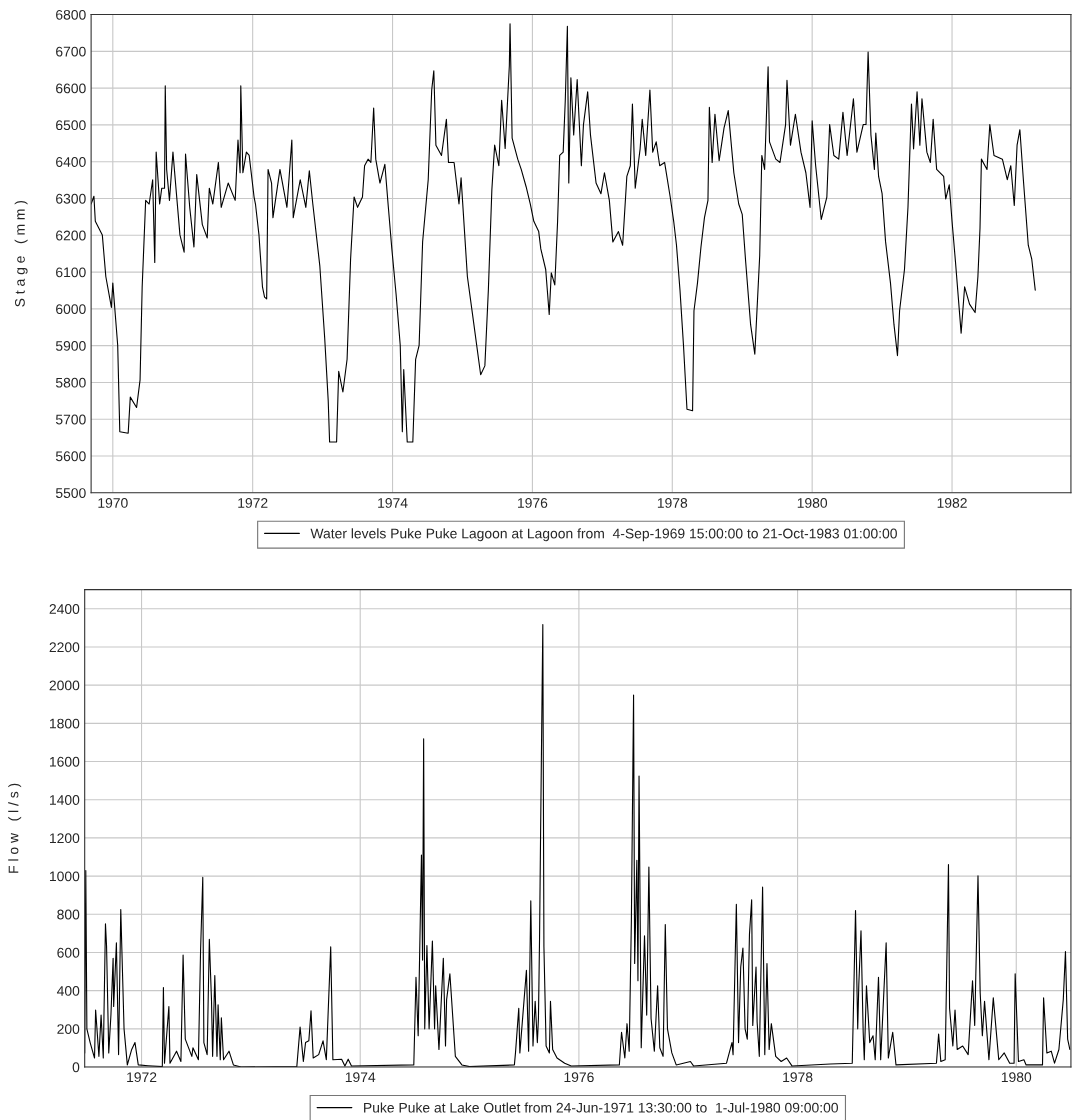 The height and width of the screenshot is (1120, 1072). I want to click on y-tick-label: 6500, so click(71, 125).